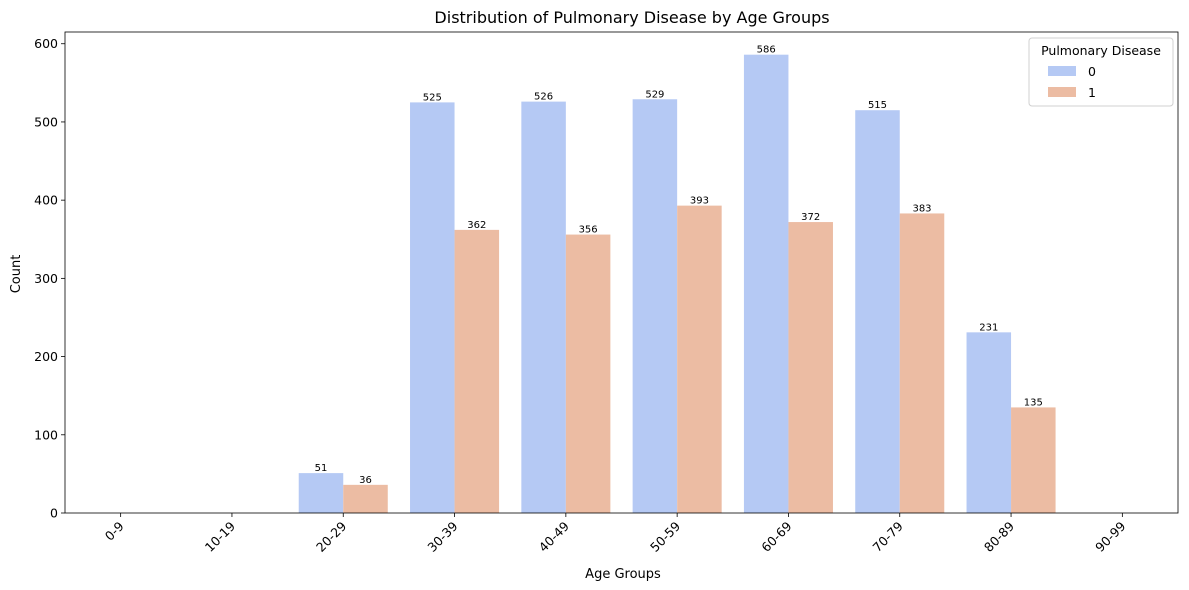 The width and height of the screenshot is (1189, 590). Describe the element at coordinates (1033, 402) in the screenshot. I see `bar-value-label: 135` at that location.